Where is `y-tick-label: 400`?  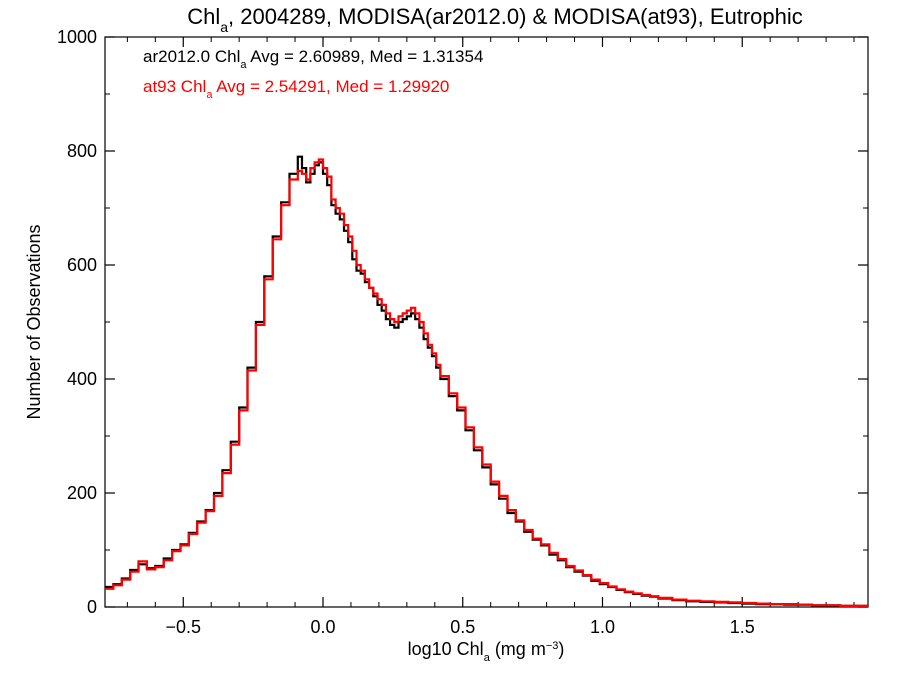
y-tick-label: 400 is located at coordinates (82, 379).